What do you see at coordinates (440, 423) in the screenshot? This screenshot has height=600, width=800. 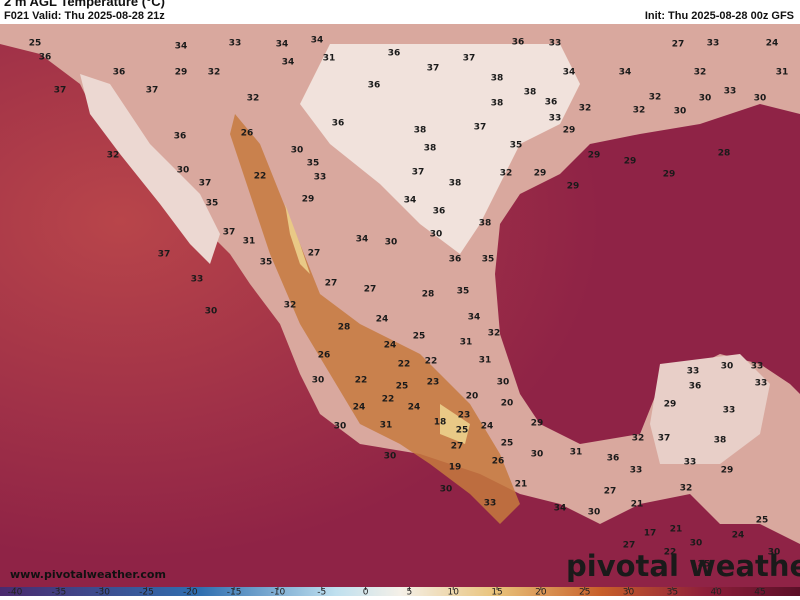 I see `temperature-label: 18` at bounding box center [440, 423].